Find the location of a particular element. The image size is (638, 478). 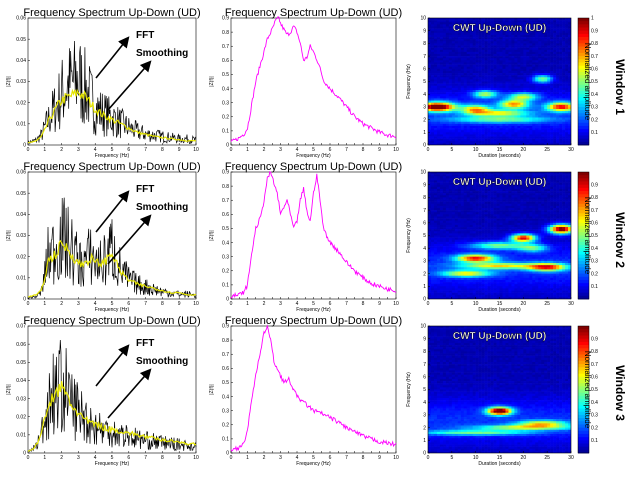

x-tick-label: 1 is located at coordinates (247, 150).